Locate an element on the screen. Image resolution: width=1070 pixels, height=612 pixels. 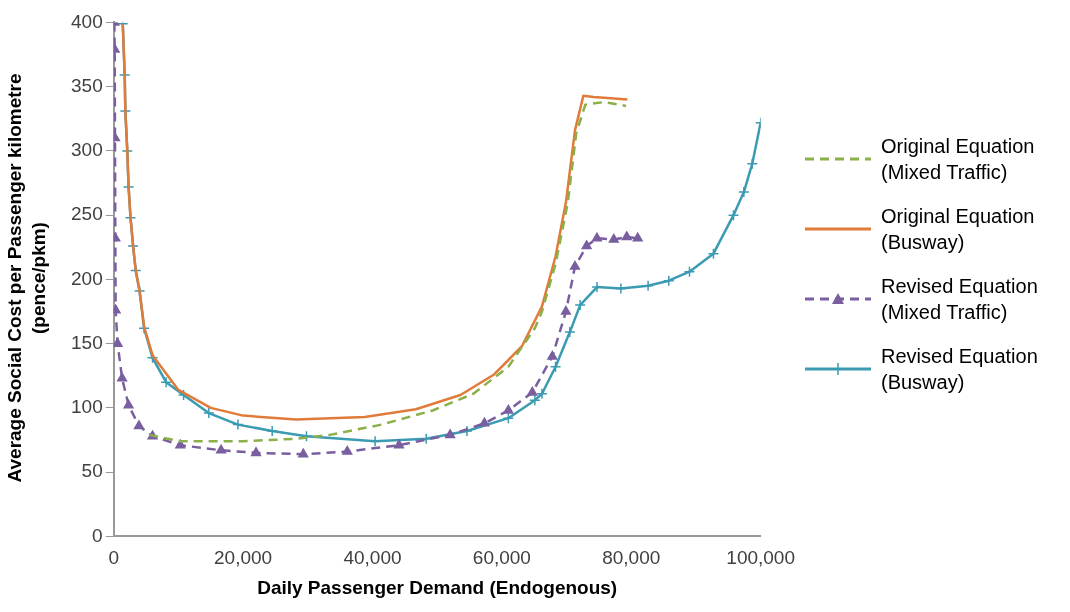
legend-label: Original Equation (Mixed Traffic) is located at coordinates (958, 159).